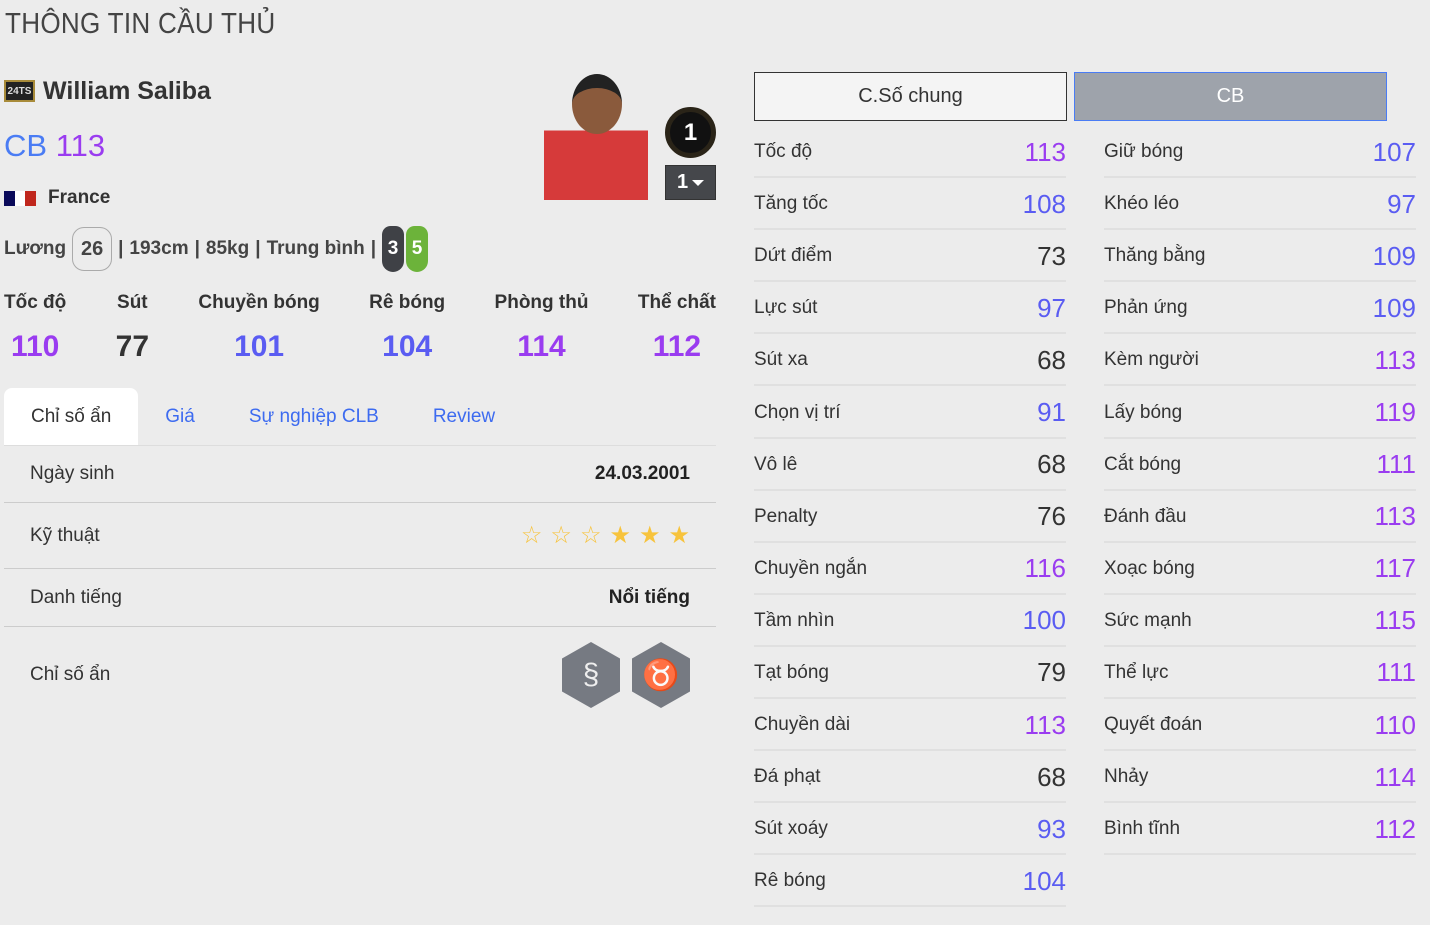 The image size is (1430, 925). I want to click on attribute-row: Đánh đầu 113, so click(1260, 517).